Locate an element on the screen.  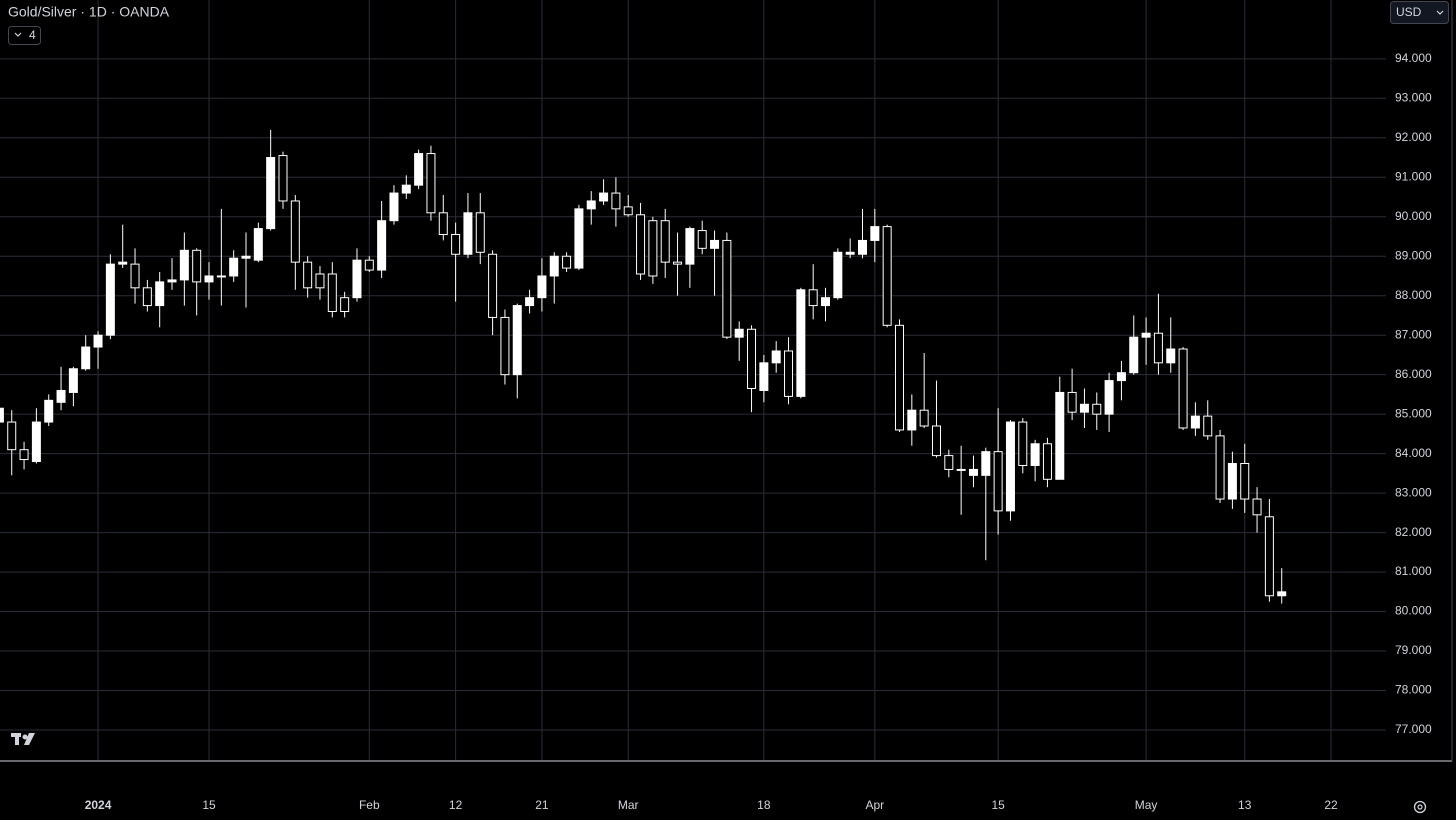
currency-button: USD is located at coordinates (1419, 12).